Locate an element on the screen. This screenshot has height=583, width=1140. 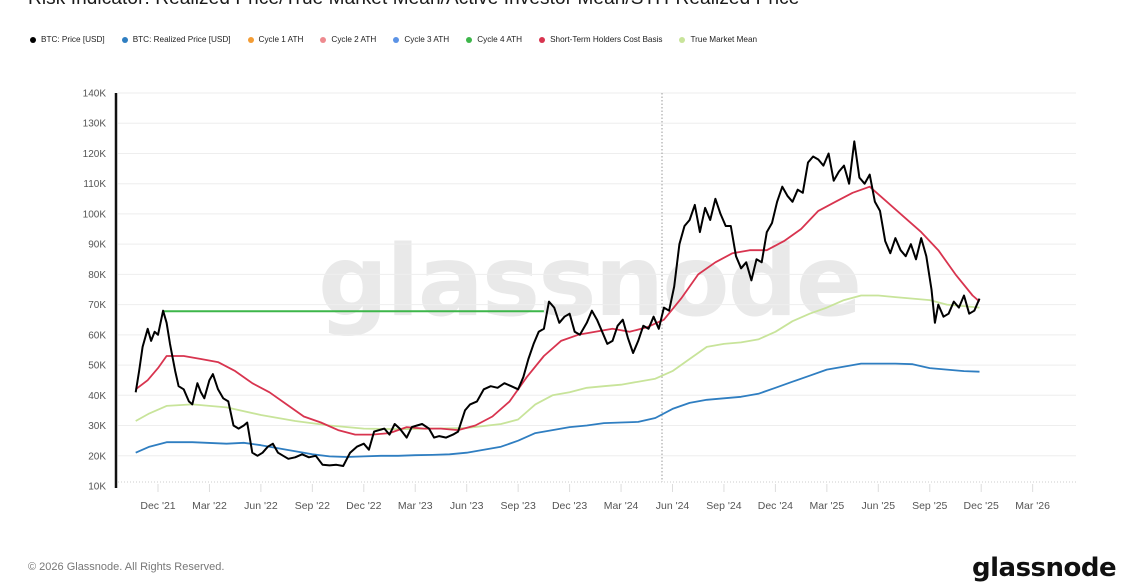
x-tick-label: Dec '25 is located at coordinates (981, 506).